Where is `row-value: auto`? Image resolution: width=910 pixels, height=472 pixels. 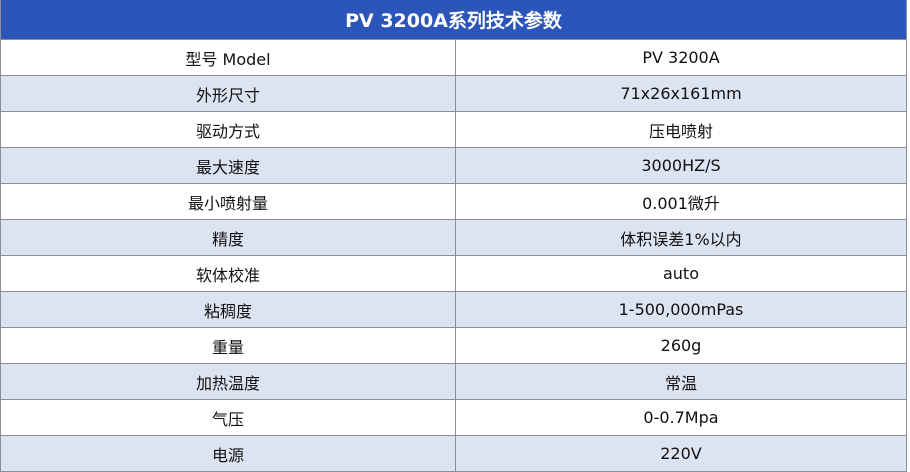 row-value: auto is located at coordinates (680, 273).